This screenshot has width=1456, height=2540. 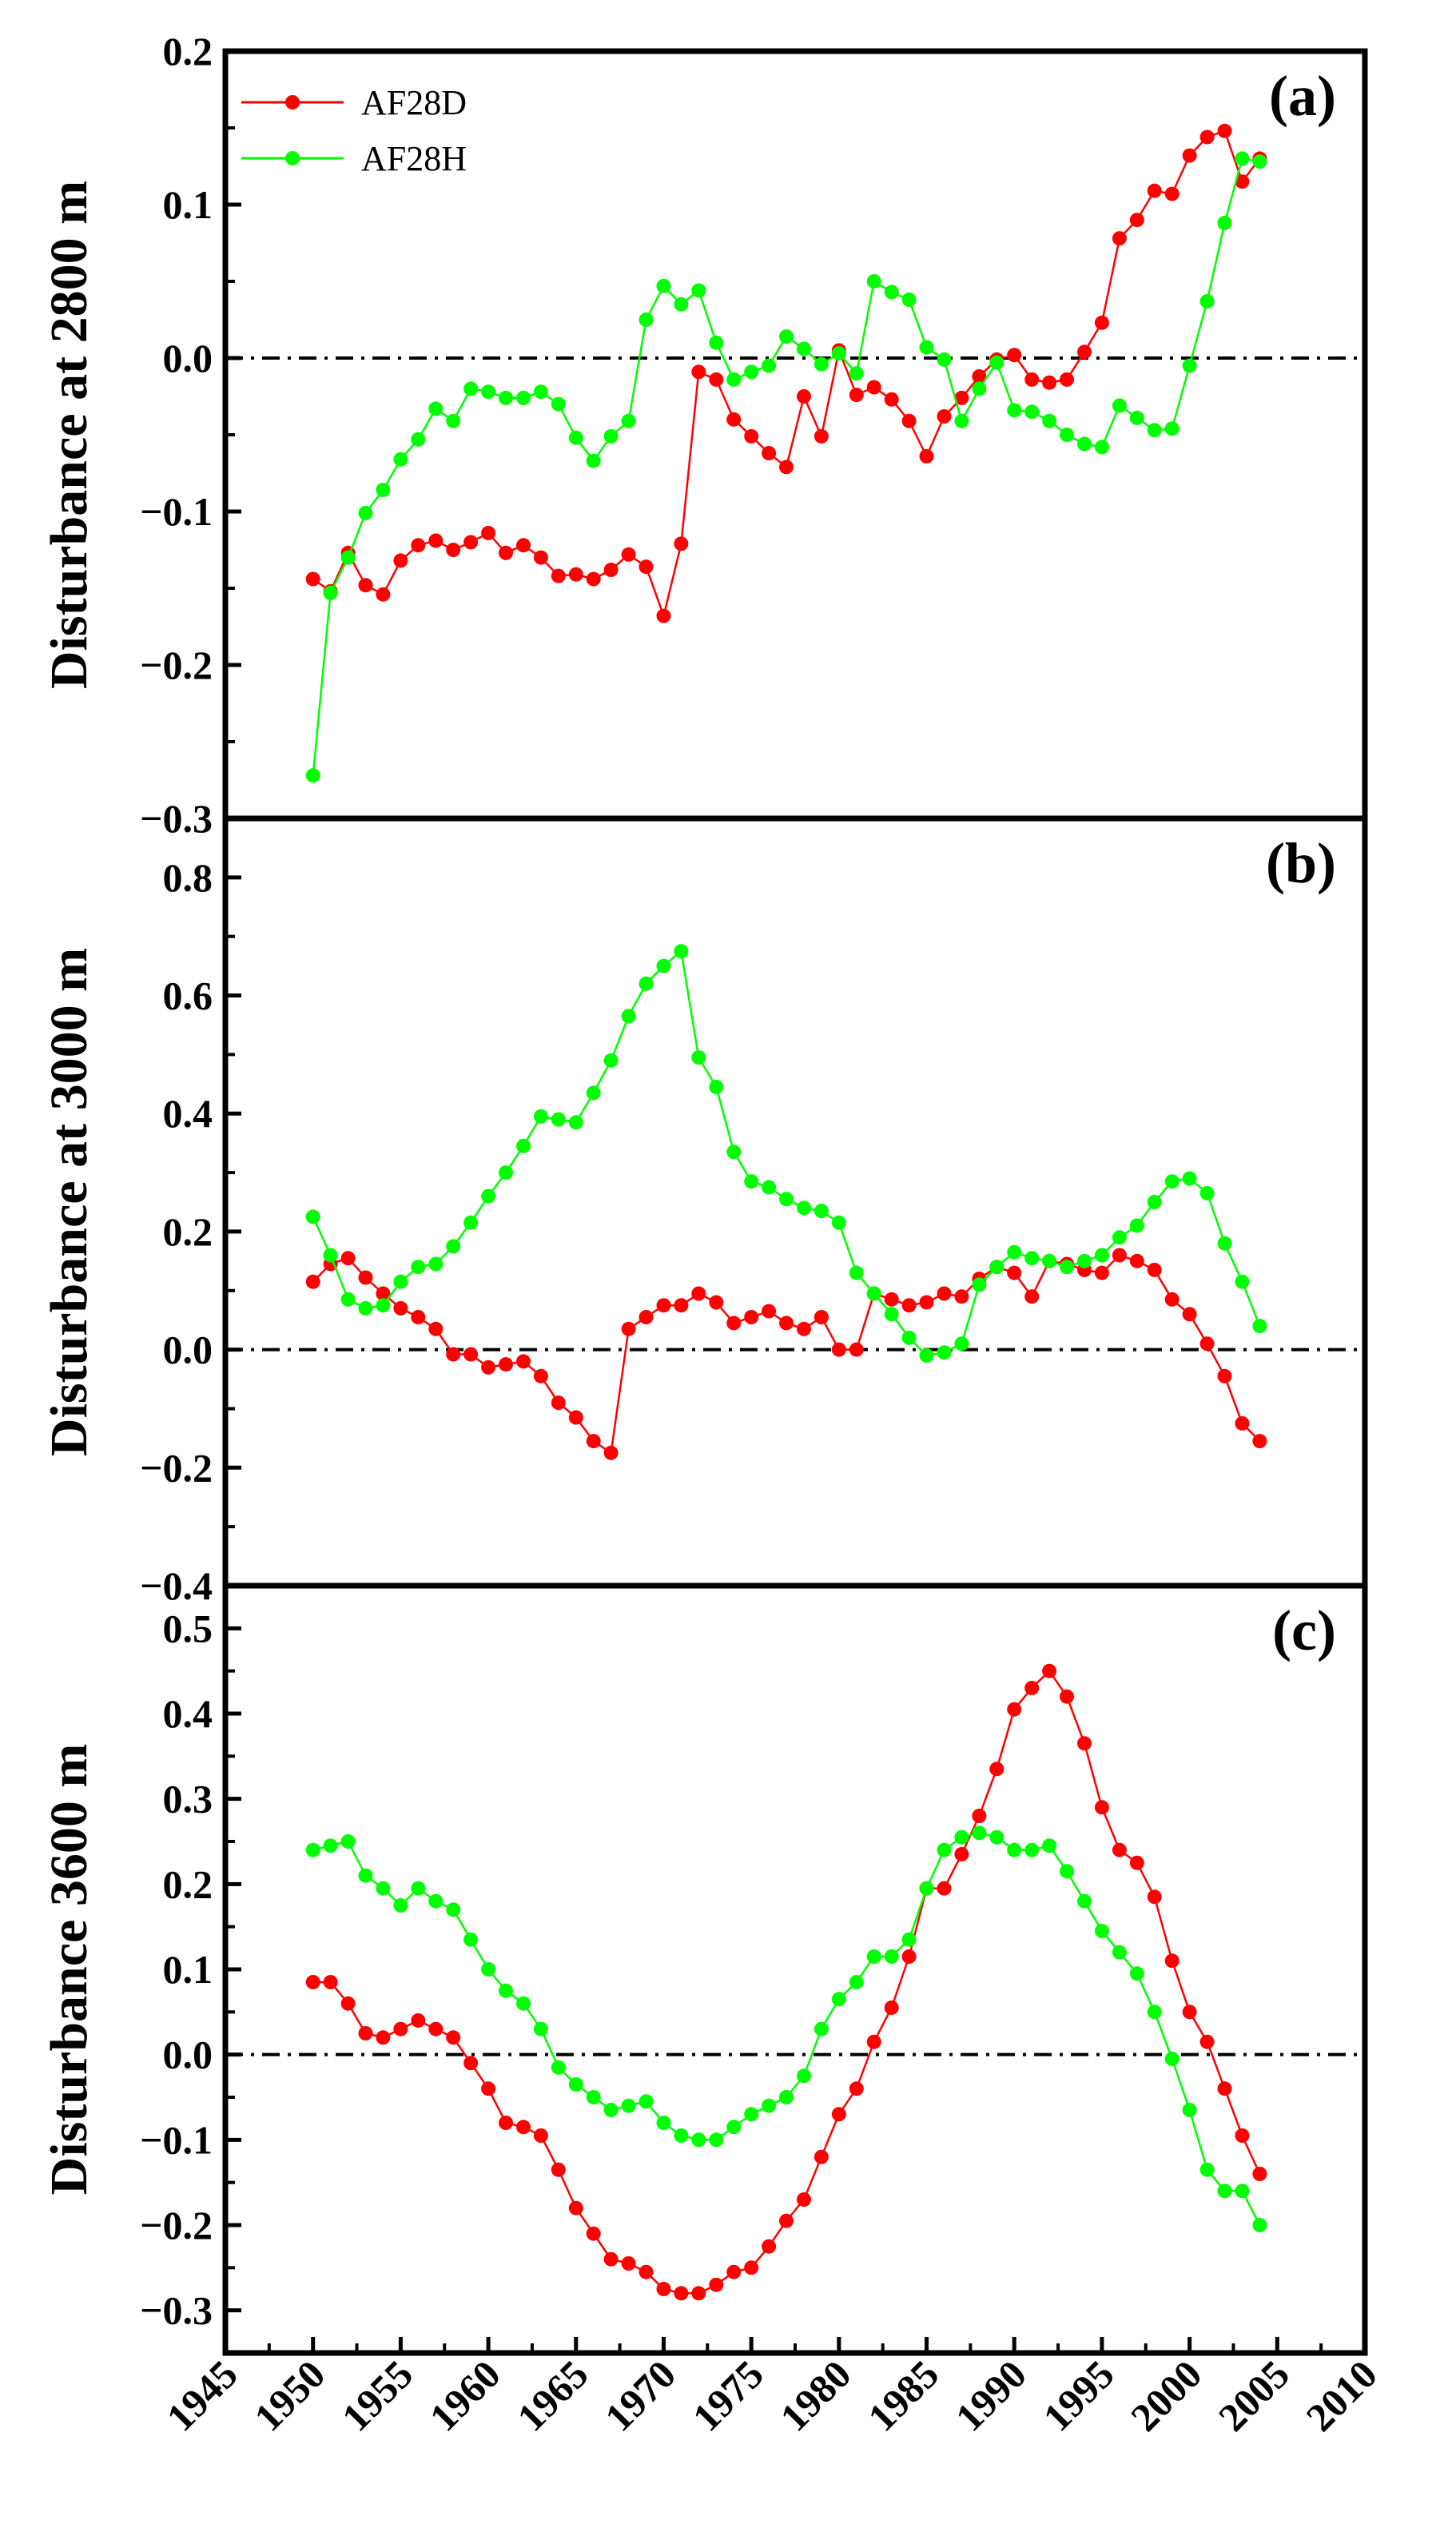 What do you see at coordinates (176, 2311) in the screenshot?
I see `y-tick-label: −0.3` at bounding box center [176, 2311].